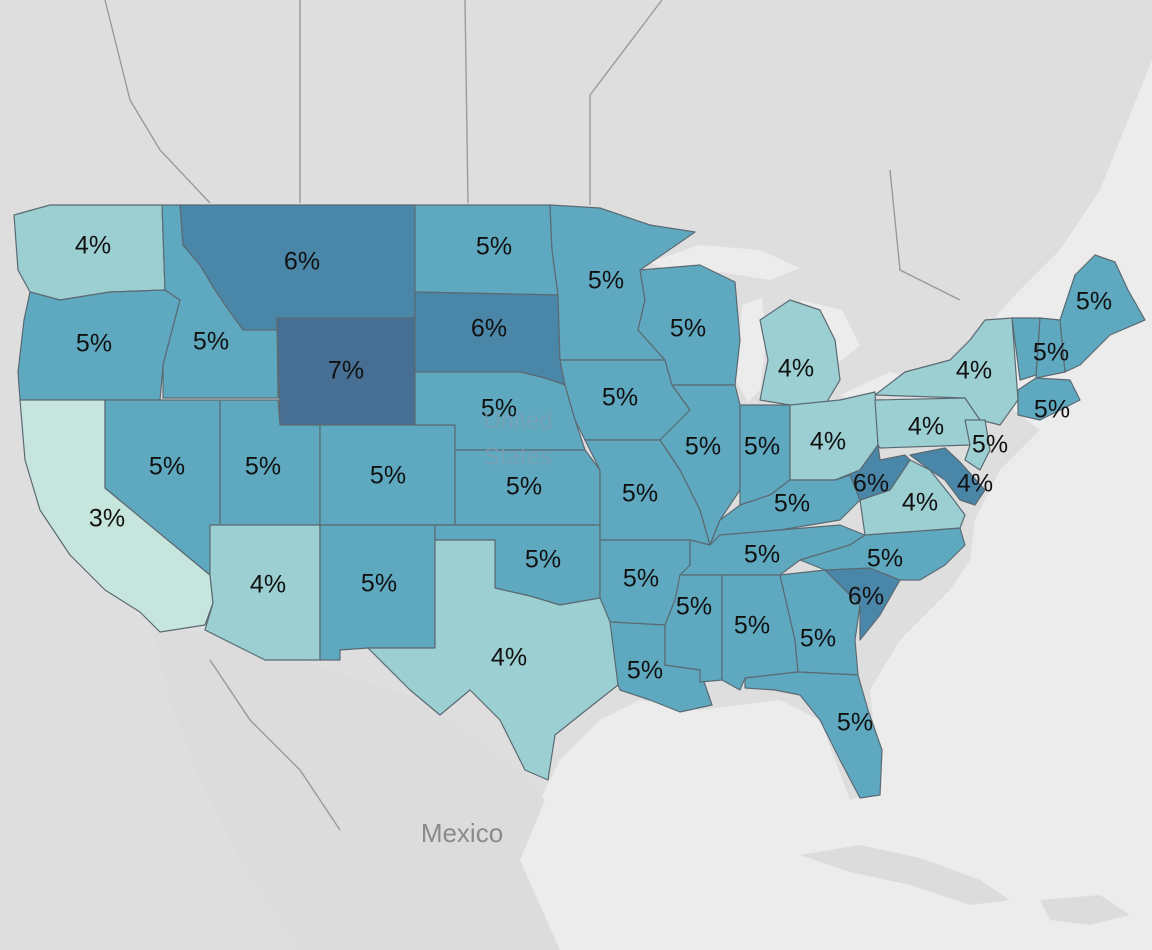 The image size is (1152, 950). I want to click on value-label-VA: 4%, so click(920, 503).